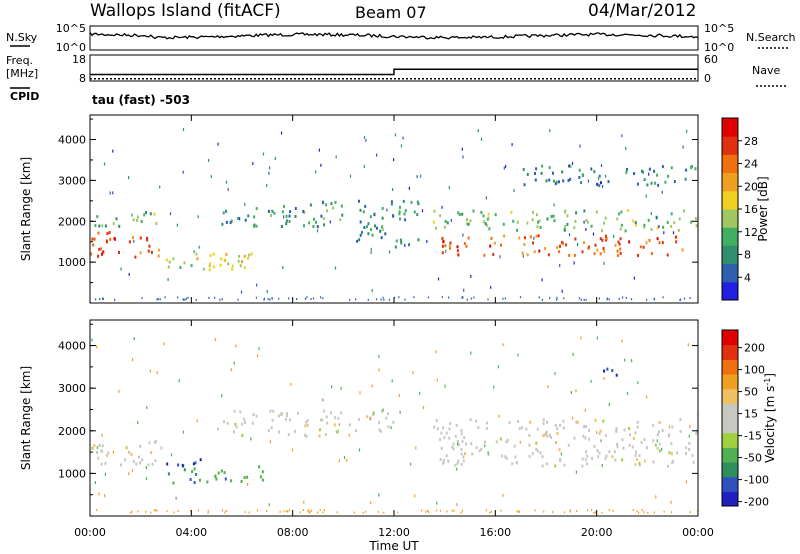  What do you see at coordinates (745, 419) in the screenshot?
I see `velocity-colorbar: 200 100 50 15 -15 -50 -100 -200` at bounding box center [745, 419].